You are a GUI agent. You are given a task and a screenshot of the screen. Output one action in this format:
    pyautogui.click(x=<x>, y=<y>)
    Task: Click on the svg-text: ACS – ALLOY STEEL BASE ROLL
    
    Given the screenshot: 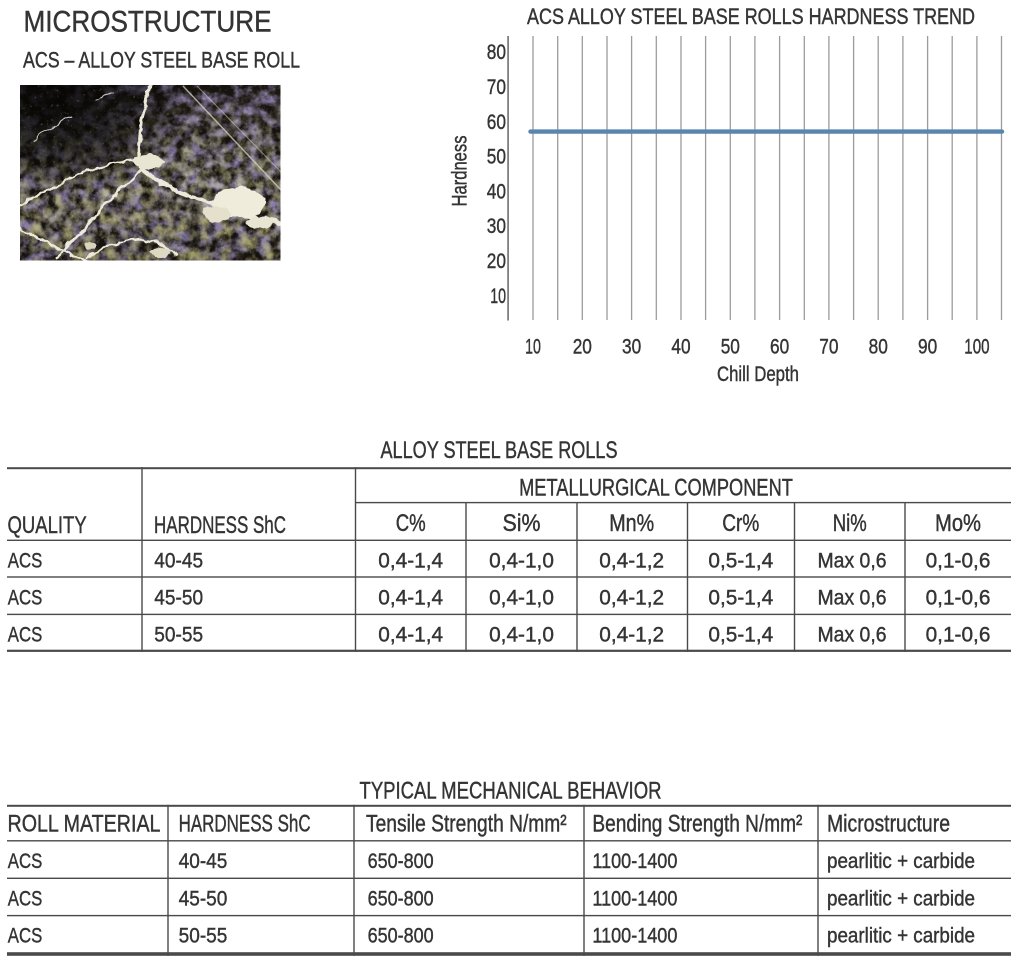 What is the action you would take?
    pyautogui.click(x=161, y=60)
    